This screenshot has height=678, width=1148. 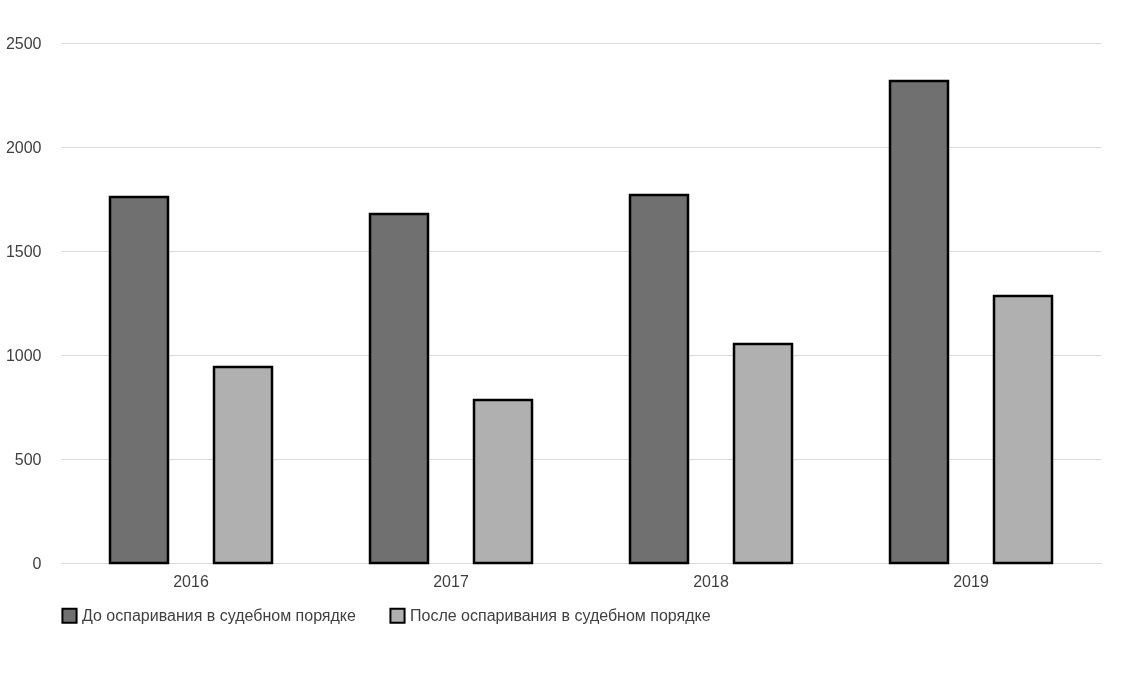 I want to click on legend-label: После оспаривания в судебном порядке, so click(x=560, y=615).